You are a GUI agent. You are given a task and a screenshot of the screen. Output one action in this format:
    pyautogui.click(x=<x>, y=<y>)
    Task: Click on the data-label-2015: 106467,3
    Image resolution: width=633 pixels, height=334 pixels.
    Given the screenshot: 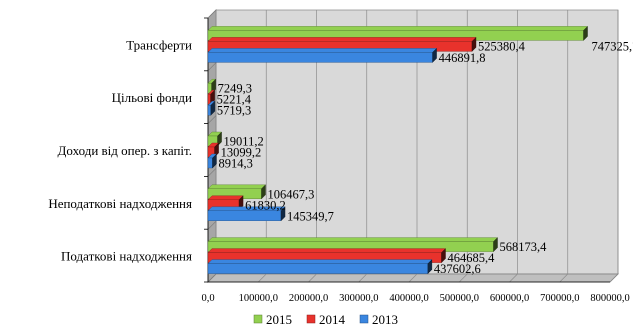 What is the action you would take?
    pyautogui.click(x=290, y=194)
    